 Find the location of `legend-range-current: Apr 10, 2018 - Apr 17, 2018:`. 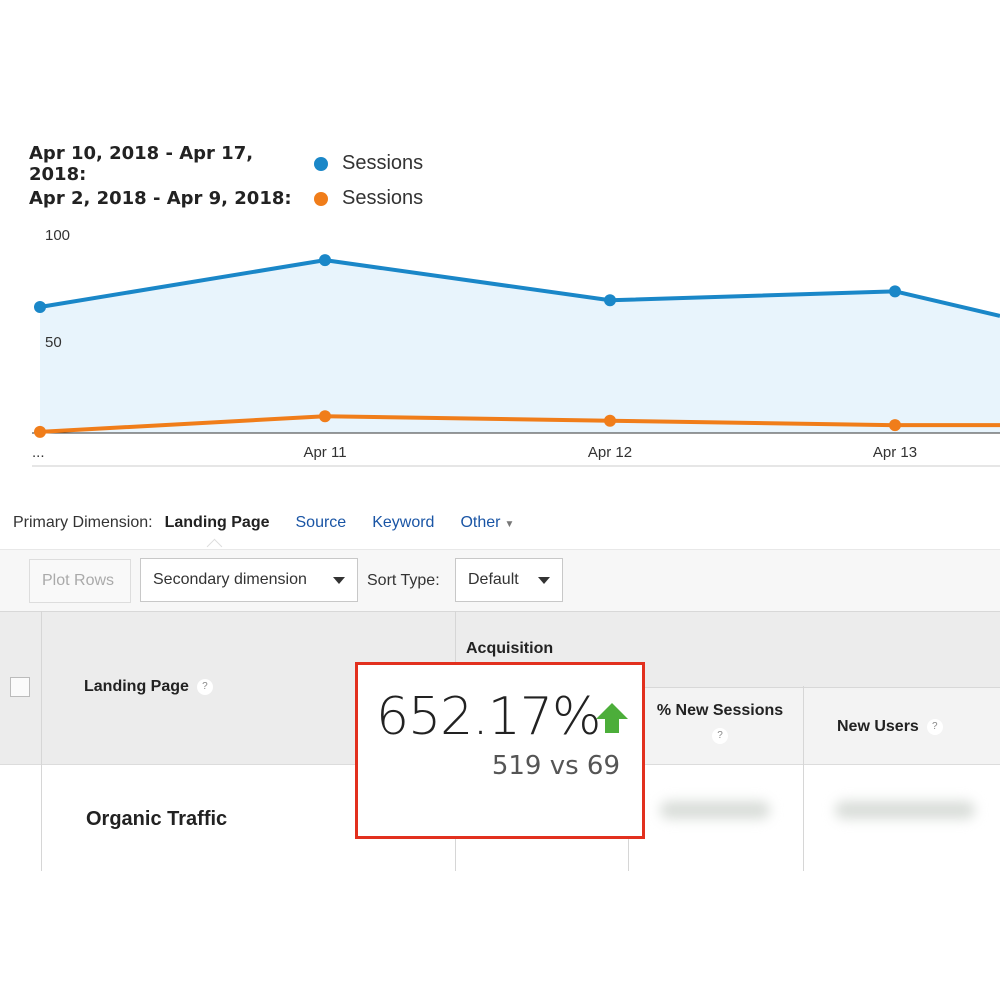

legend-range-current: Apr 10, 2018 - Apr 17, 2018: is located at coordinates (141, 163).